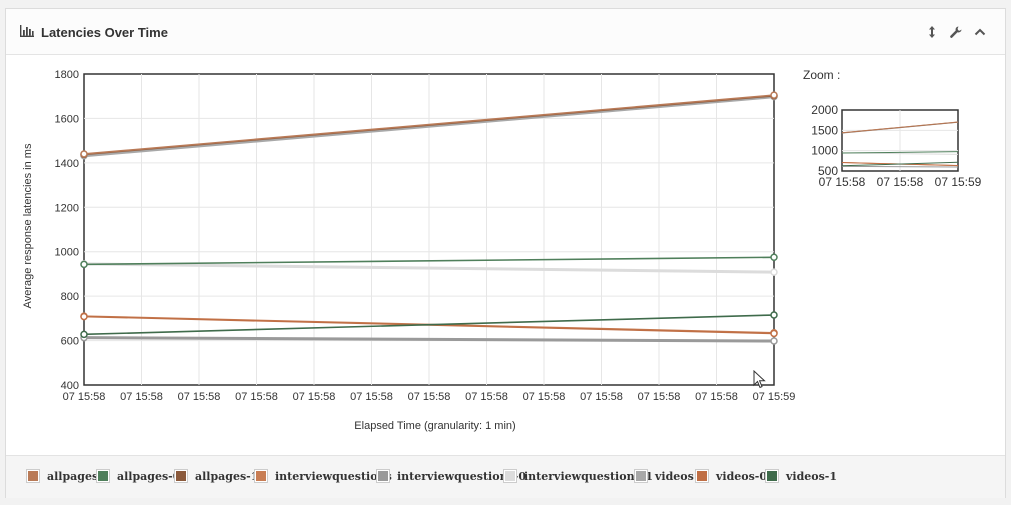  I want to click on legend-item-interviewquestions-0: interviewquestions-0, so click(451, 476).